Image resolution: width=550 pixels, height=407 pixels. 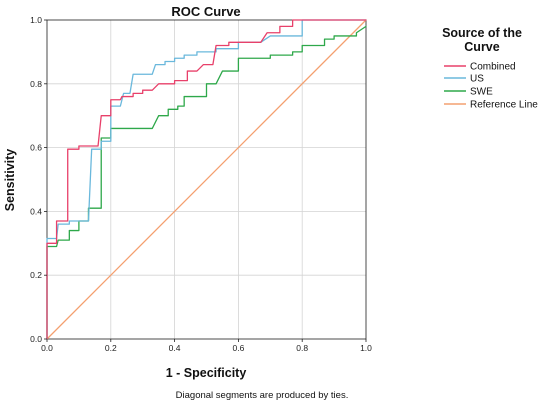 What do you see at coordinates (302, 348) in the screenshot?
I see `x-tick-label: 0.8` at bounding box center [302, 348].